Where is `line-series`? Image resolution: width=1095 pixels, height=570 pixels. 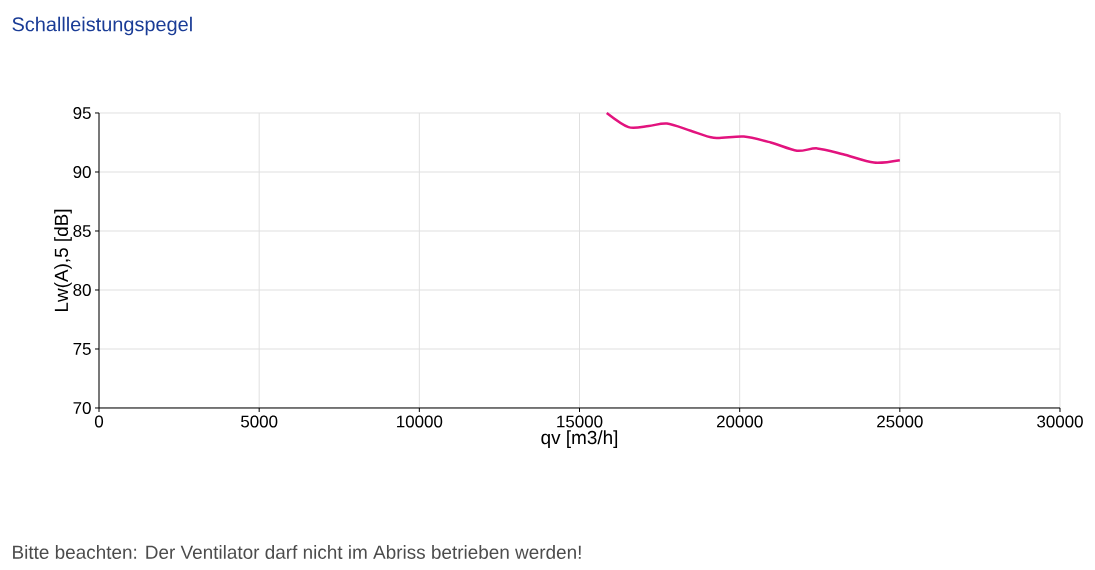 line-series is located at coordinates (753, 137).